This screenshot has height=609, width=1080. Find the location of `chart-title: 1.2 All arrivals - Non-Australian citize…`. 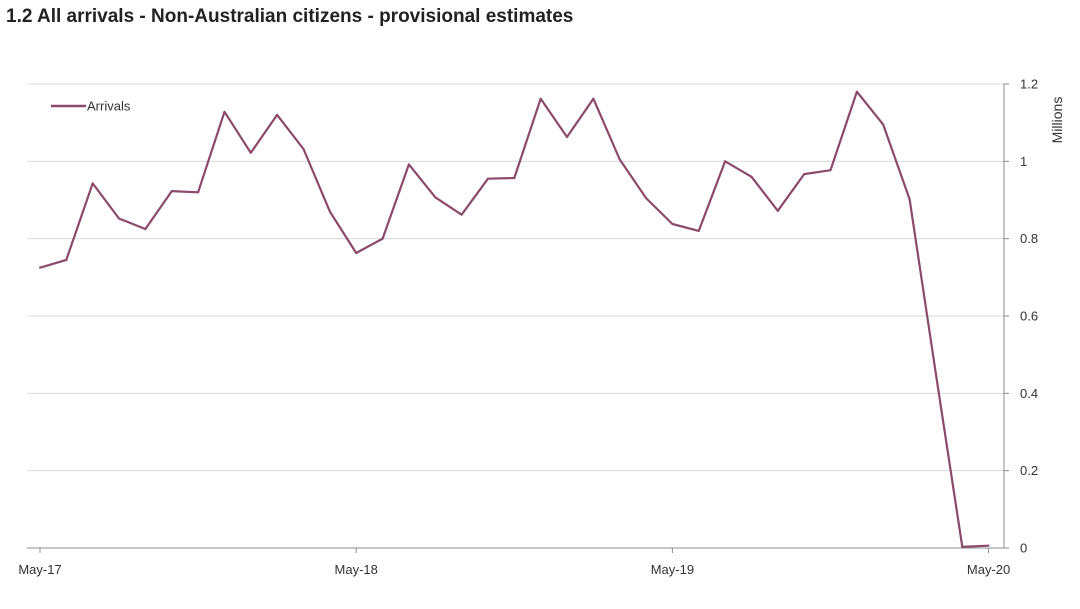

chart-title: 1.2 All arrivals - Non-Australian citize… is located at coordinates (290, 16).